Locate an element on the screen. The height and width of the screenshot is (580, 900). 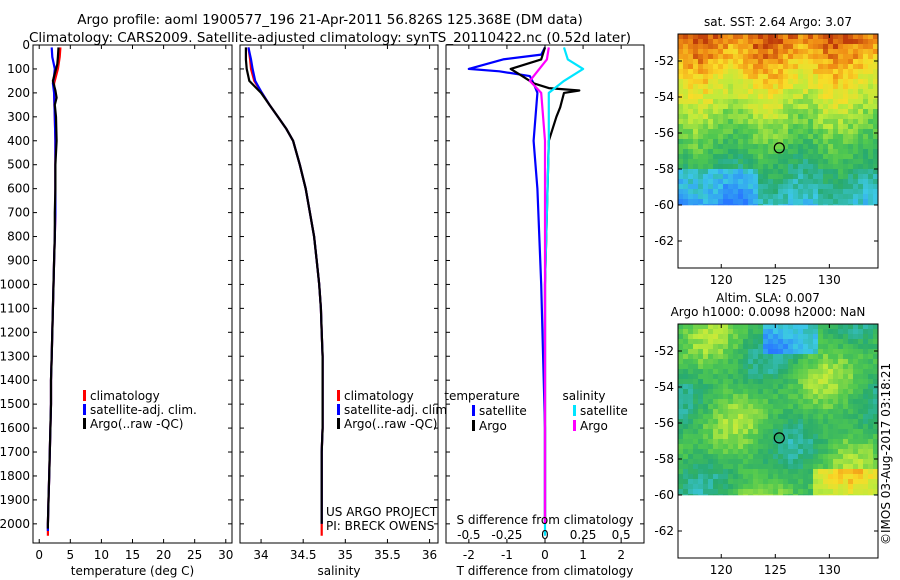
legend-swatch is located at coordinates (473, 410).